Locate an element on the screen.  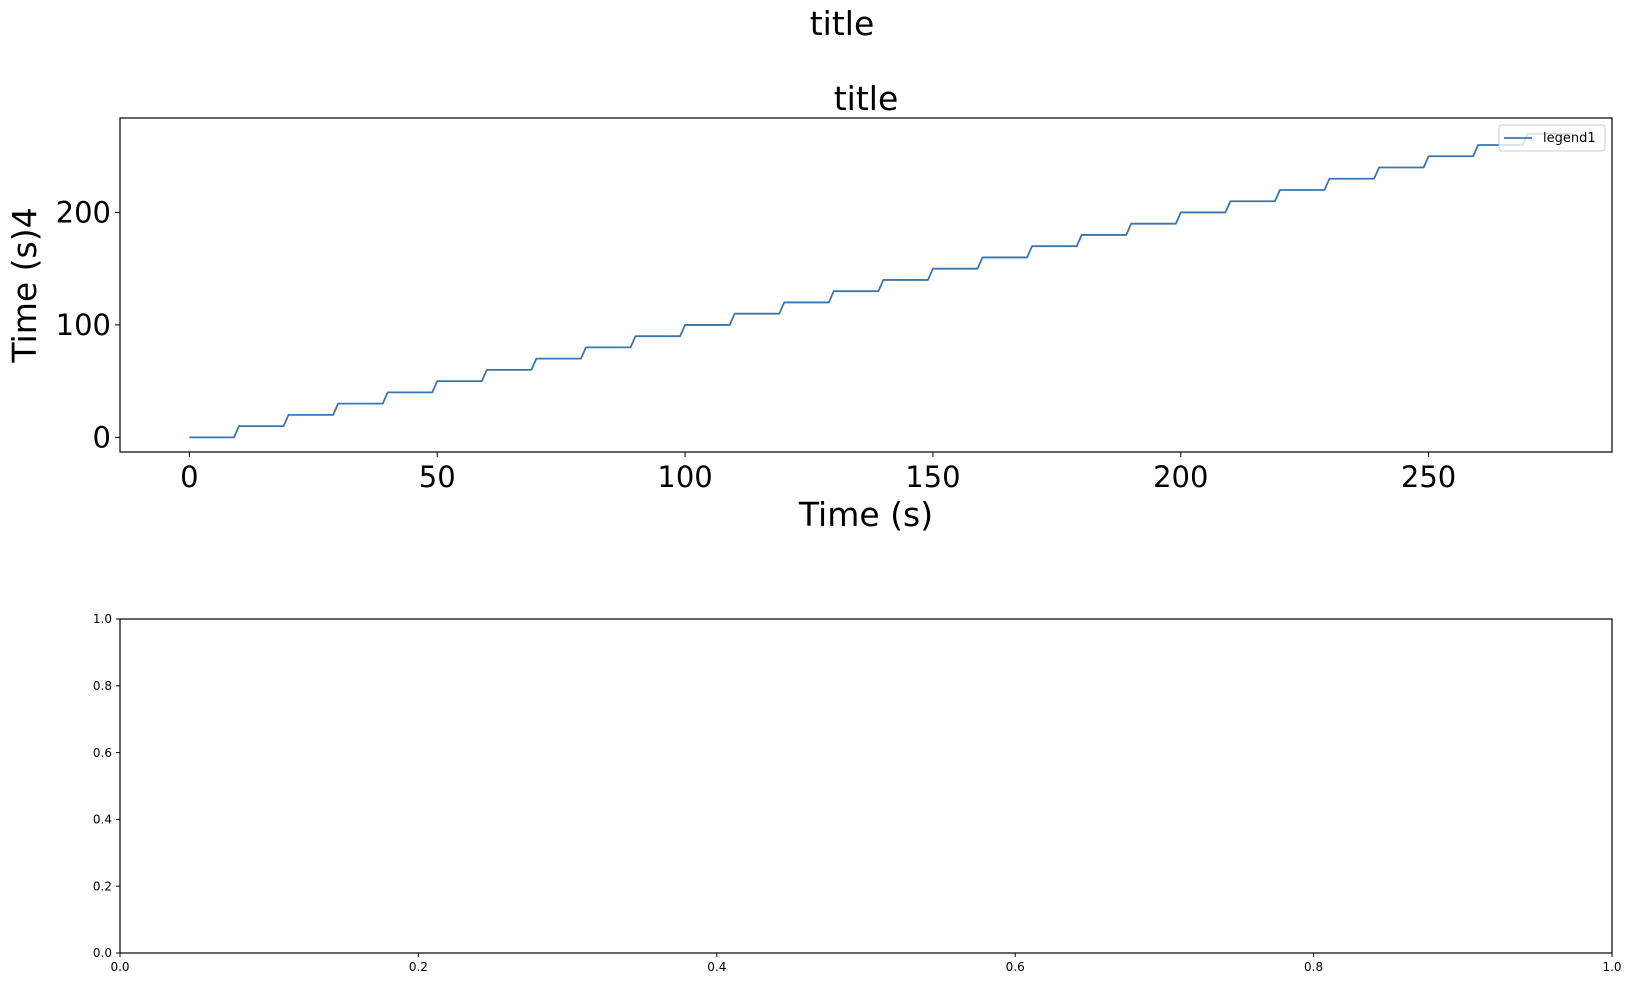
top-axes-xlabel: Time (s) is located at coordinates (865, 514).